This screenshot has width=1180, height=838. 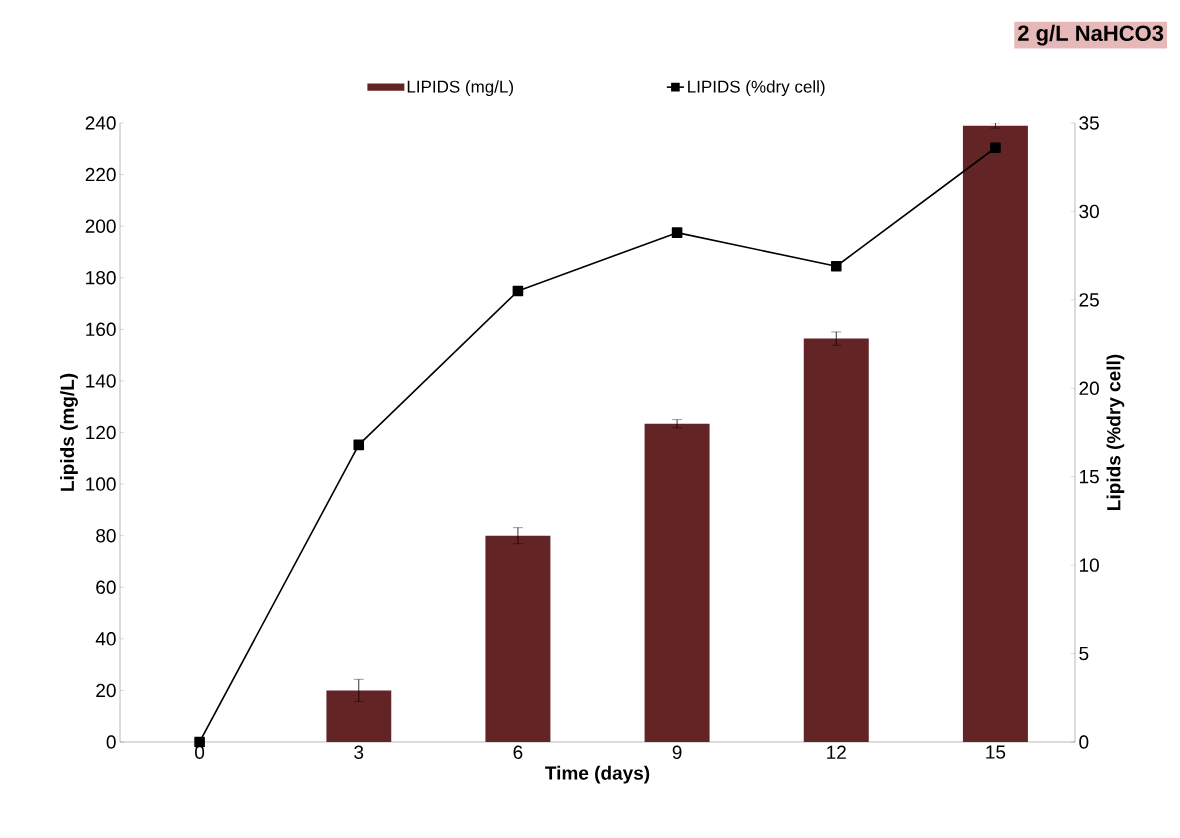 I want to click on y2-tick-label: 30, so click(x=1089, y=211).